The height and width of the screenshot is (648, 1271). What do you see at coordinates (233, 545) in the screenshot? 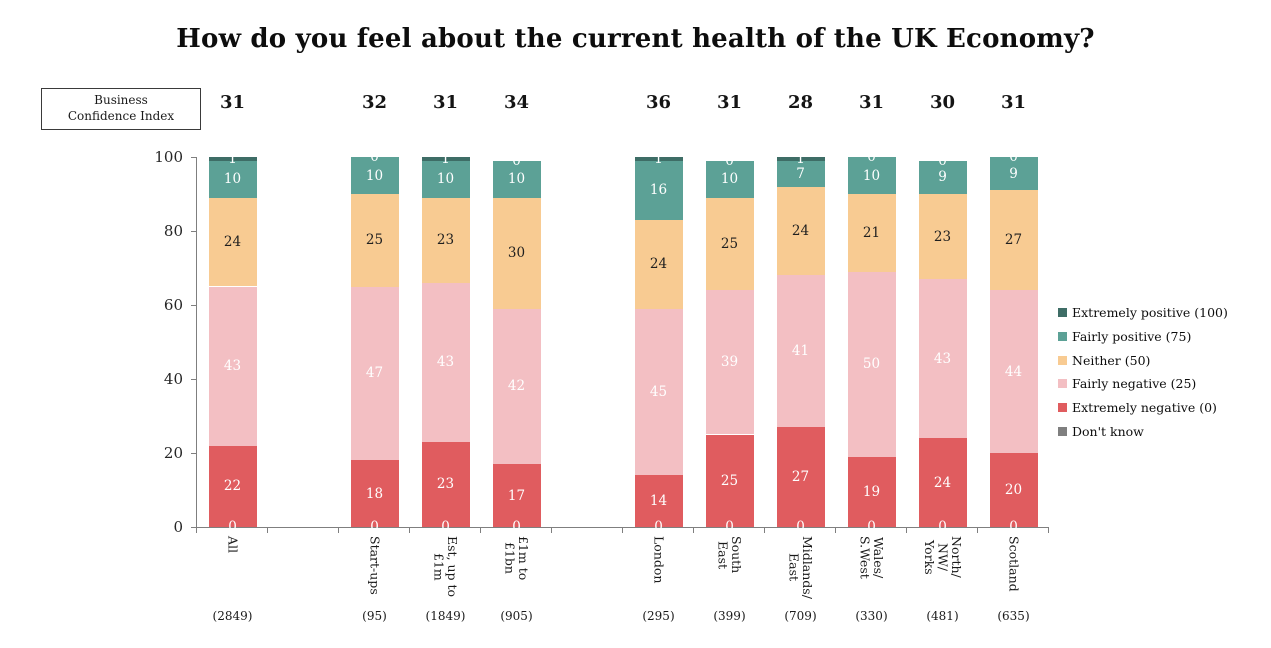
I see `category-label: All` at bounding box center [233, 545].